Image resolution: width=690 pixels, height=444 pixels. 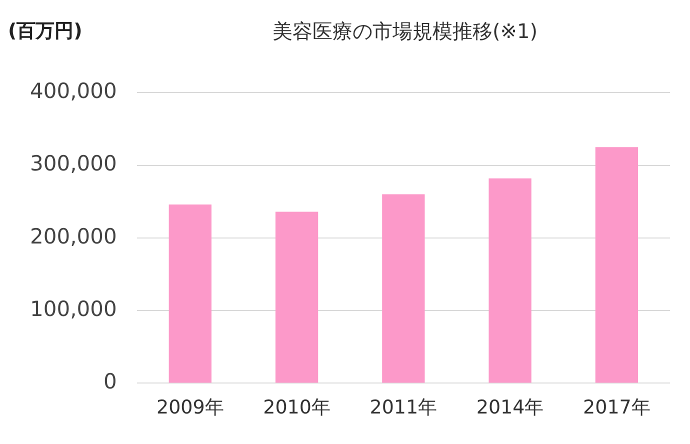 I want to click on x-tick-label: 2010年, so click(x=296, y=407).